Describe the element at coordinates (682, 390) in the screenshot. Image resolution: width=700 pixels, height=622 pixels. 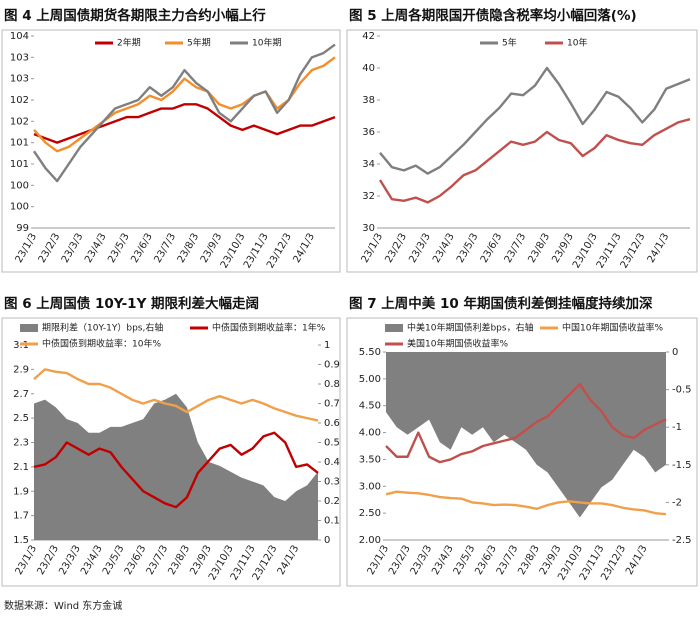
I see `y2-tick-label: -0.5` at that location.